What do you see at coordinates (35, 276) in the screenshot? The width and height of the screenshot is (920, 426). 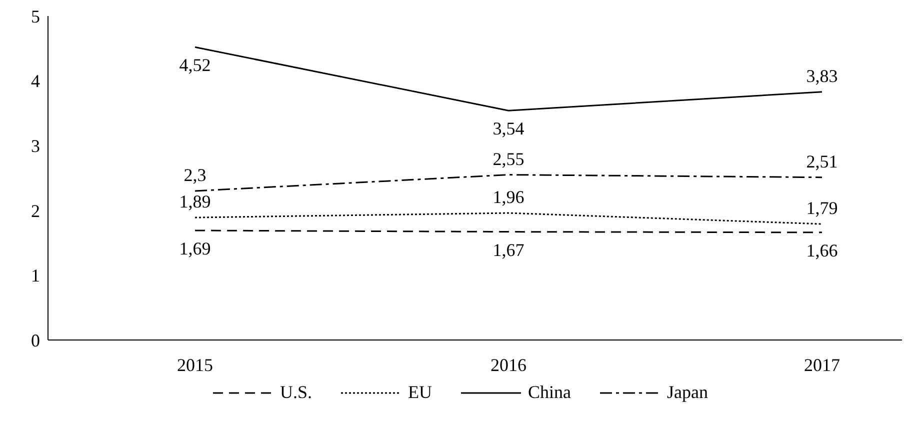 I see `y-tick-label: 1` at bounding box center [35, 276].